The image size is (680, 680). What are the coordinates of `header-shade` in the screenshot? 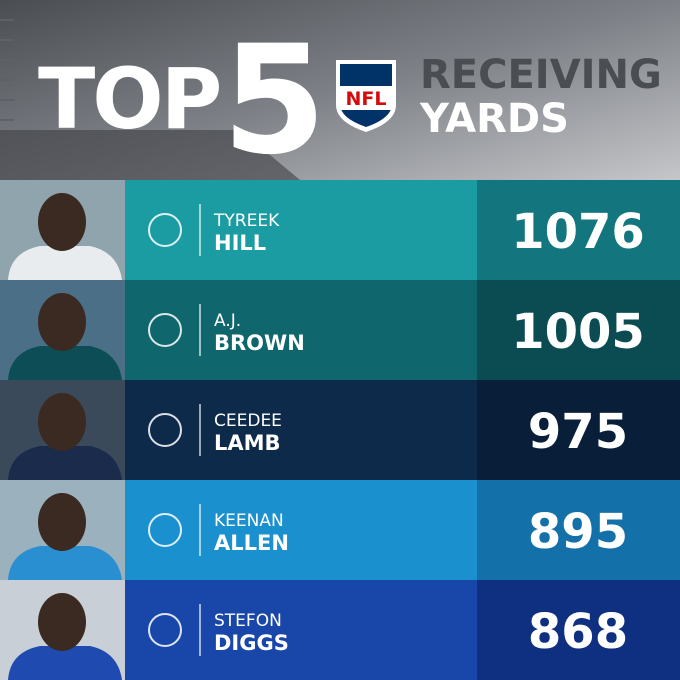 It's located at (150, 155).